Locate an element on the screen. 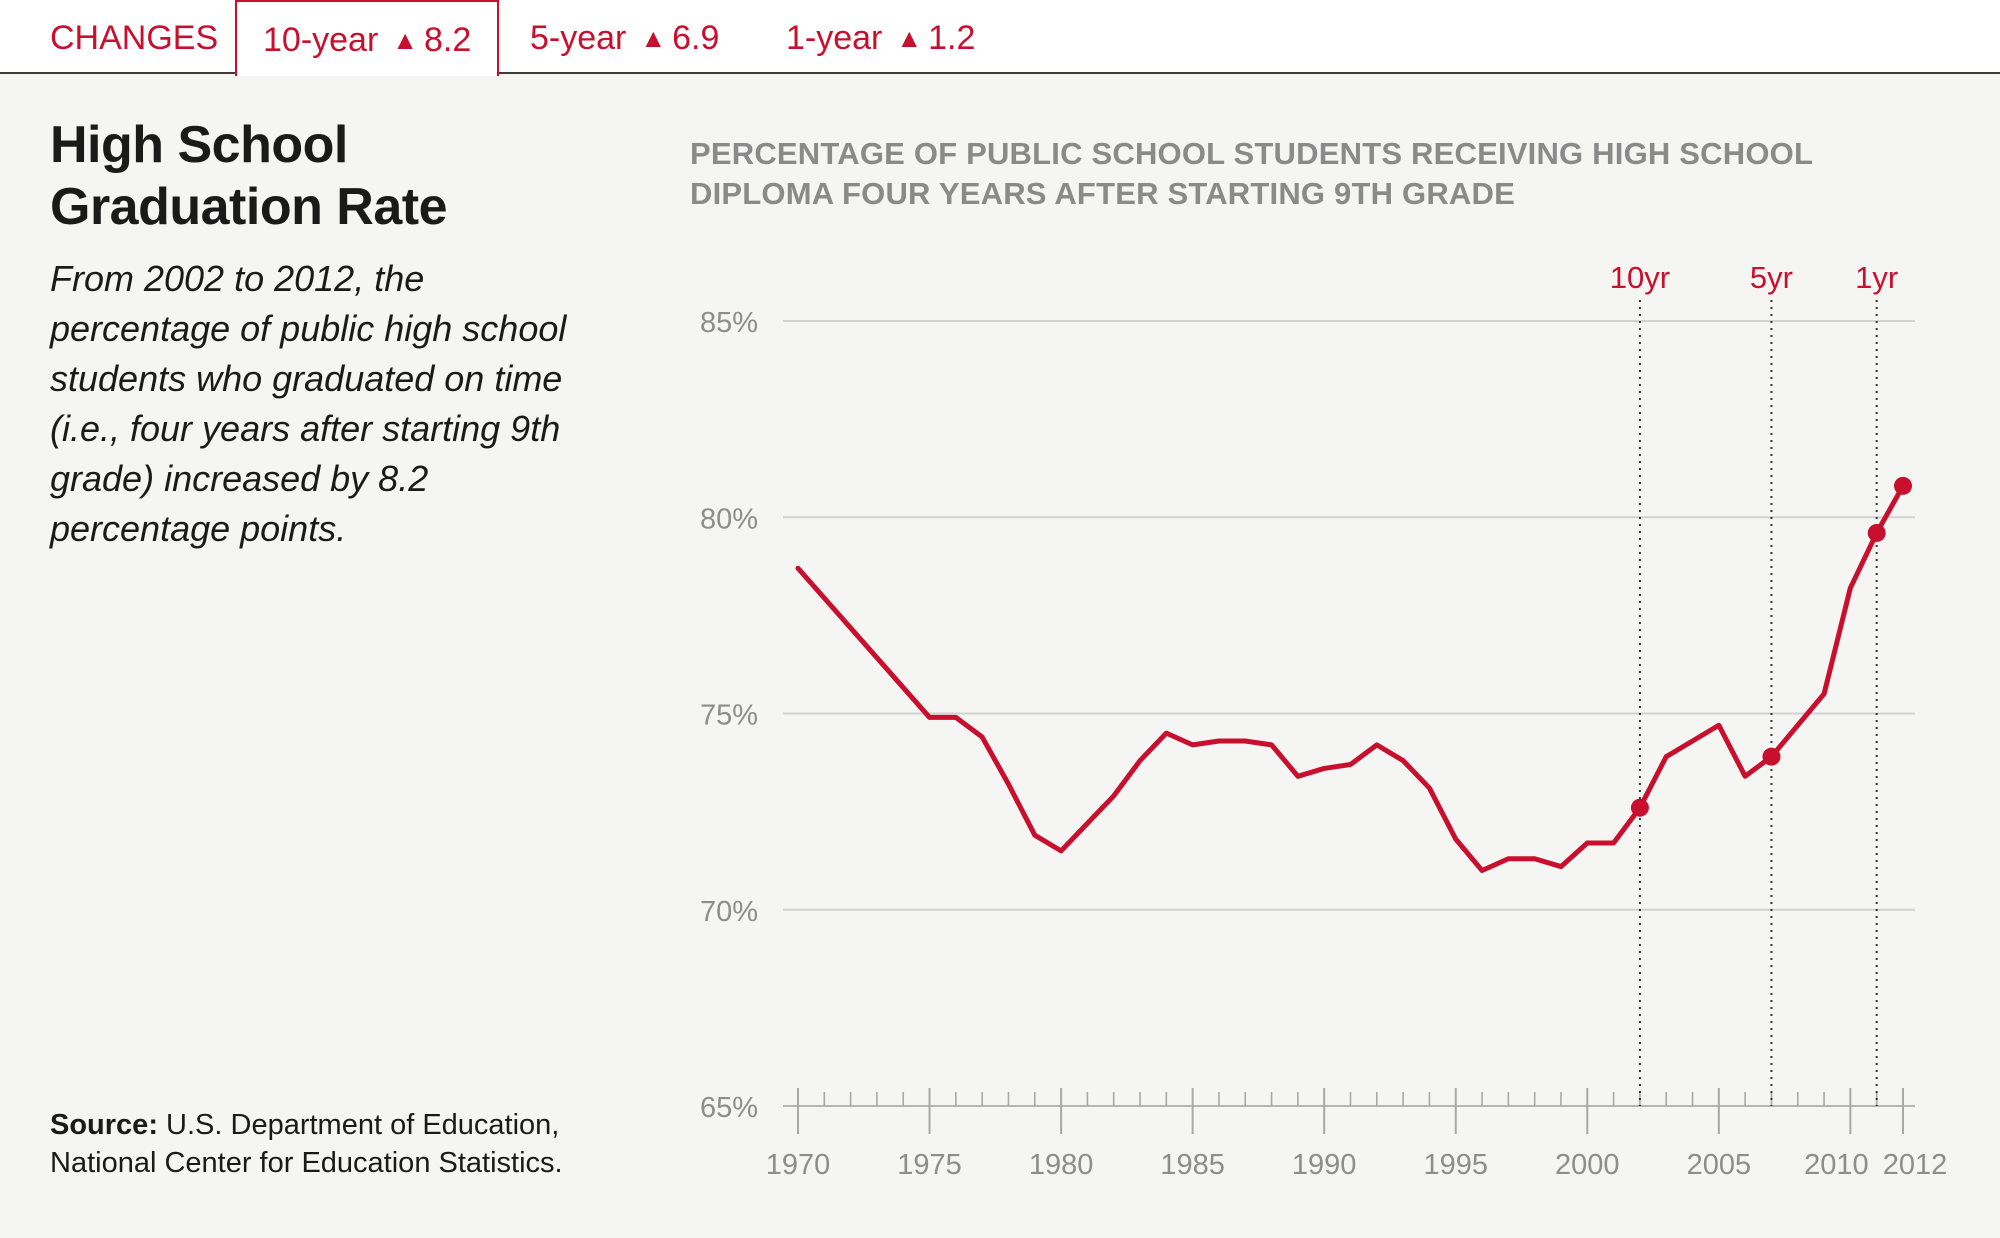 The width and height of the screenshot is (2000, 1238). x-tick-label: 1980 is located at coordinates (1061, 1165).